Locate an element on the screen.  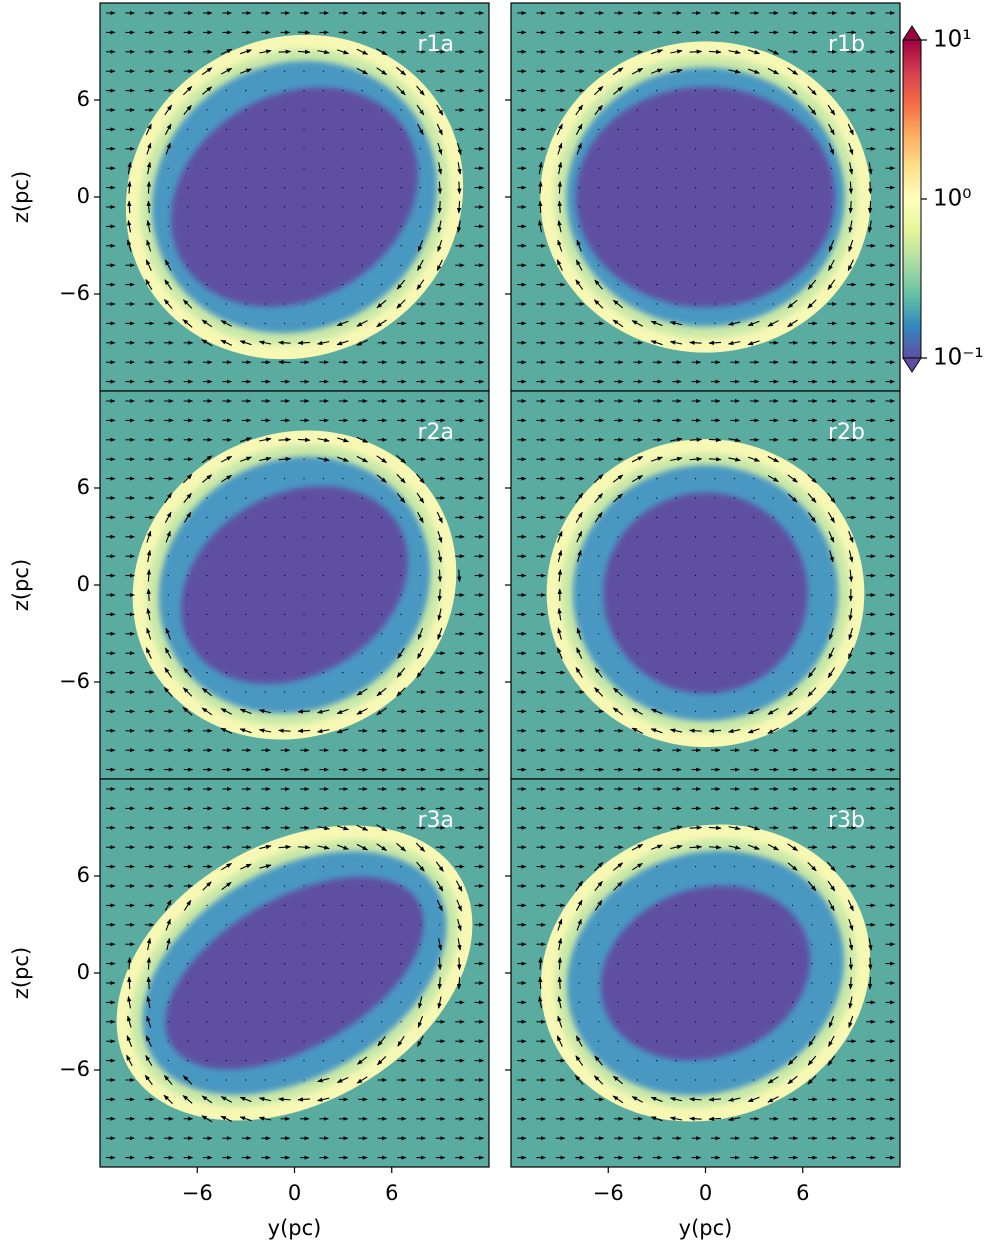
y-tick-label: 6 is located at coordinates (83, 875).